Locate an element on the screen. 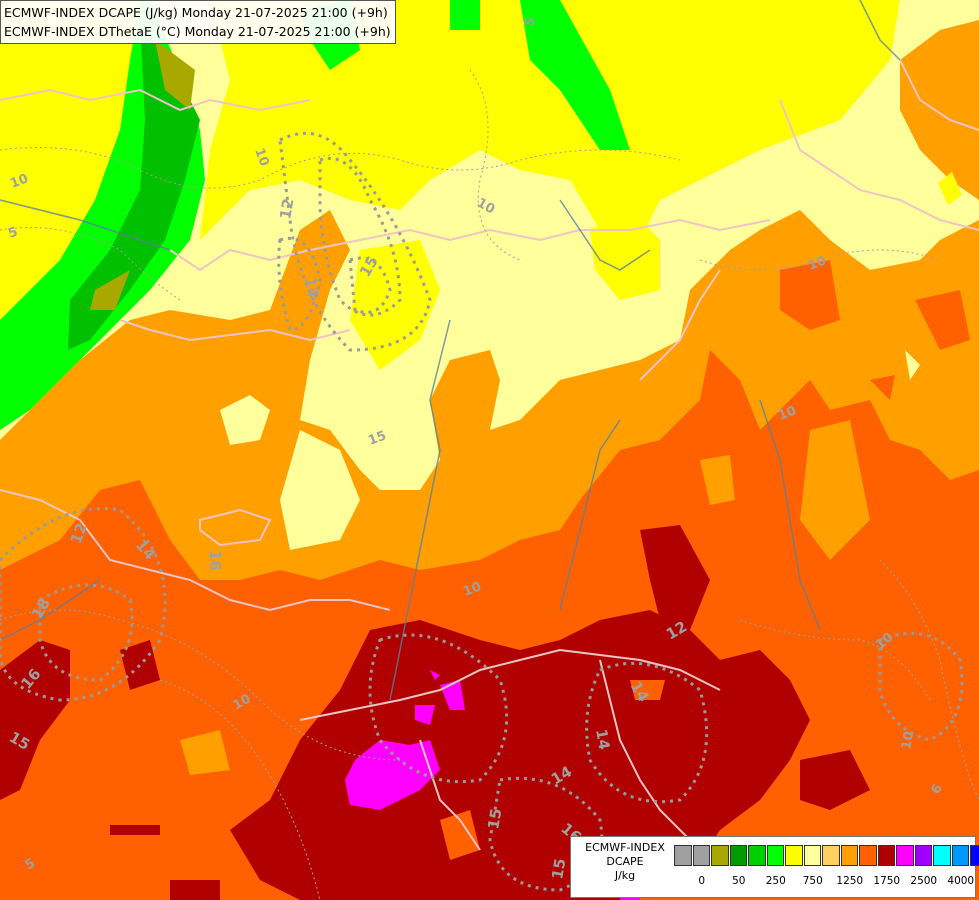  legend-ticks: 0 50 250 750 1250 1750 2500 4000 is located at coordinates (824, 882).